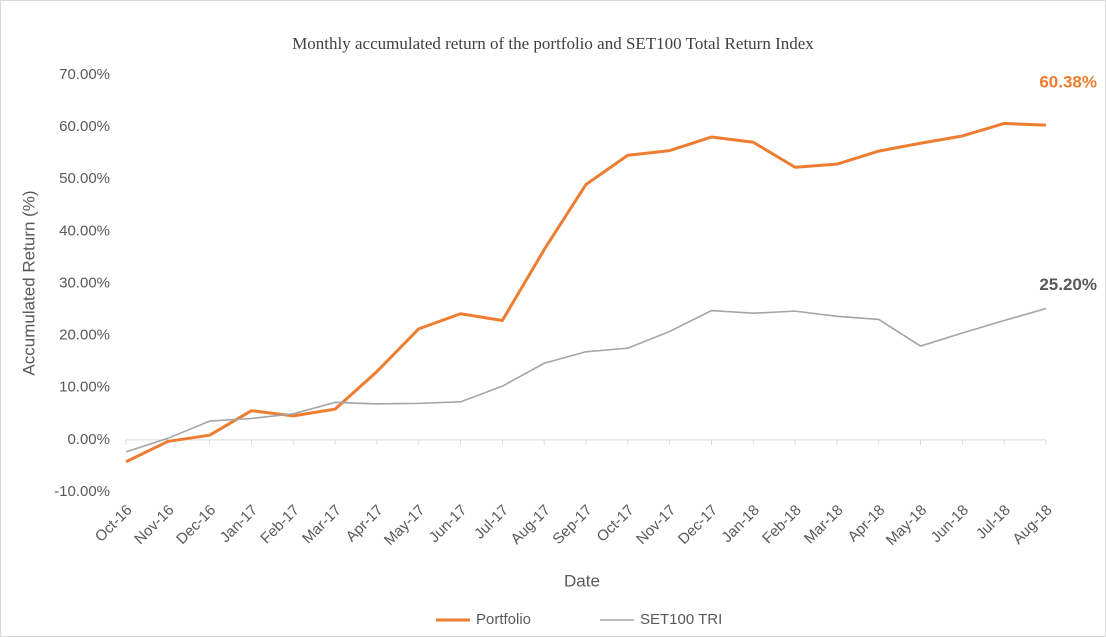 The height and width of the screenshot is (637, 1106). Describe the element at coordinates (1068, 284) in the screenshot. I see `end-label: 25.20%` at that location.